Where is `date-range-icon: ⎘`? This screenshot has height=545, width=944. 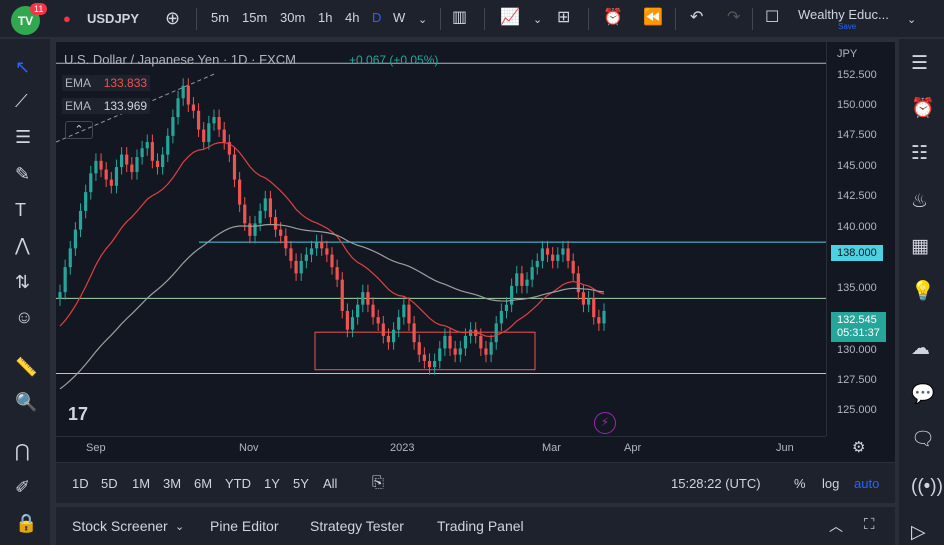 date-range-icon: ⎘ is located at coordinates (378, 482).